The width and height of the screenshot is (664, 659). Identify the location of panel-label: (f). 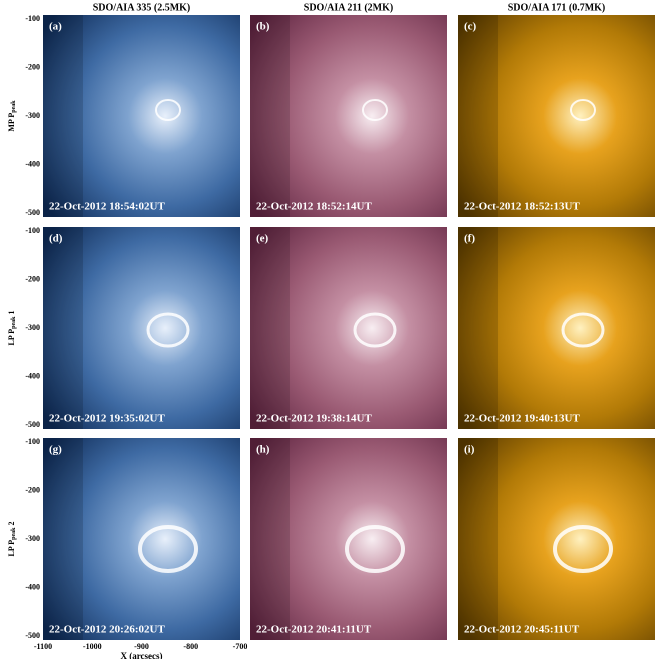
(469, 239).